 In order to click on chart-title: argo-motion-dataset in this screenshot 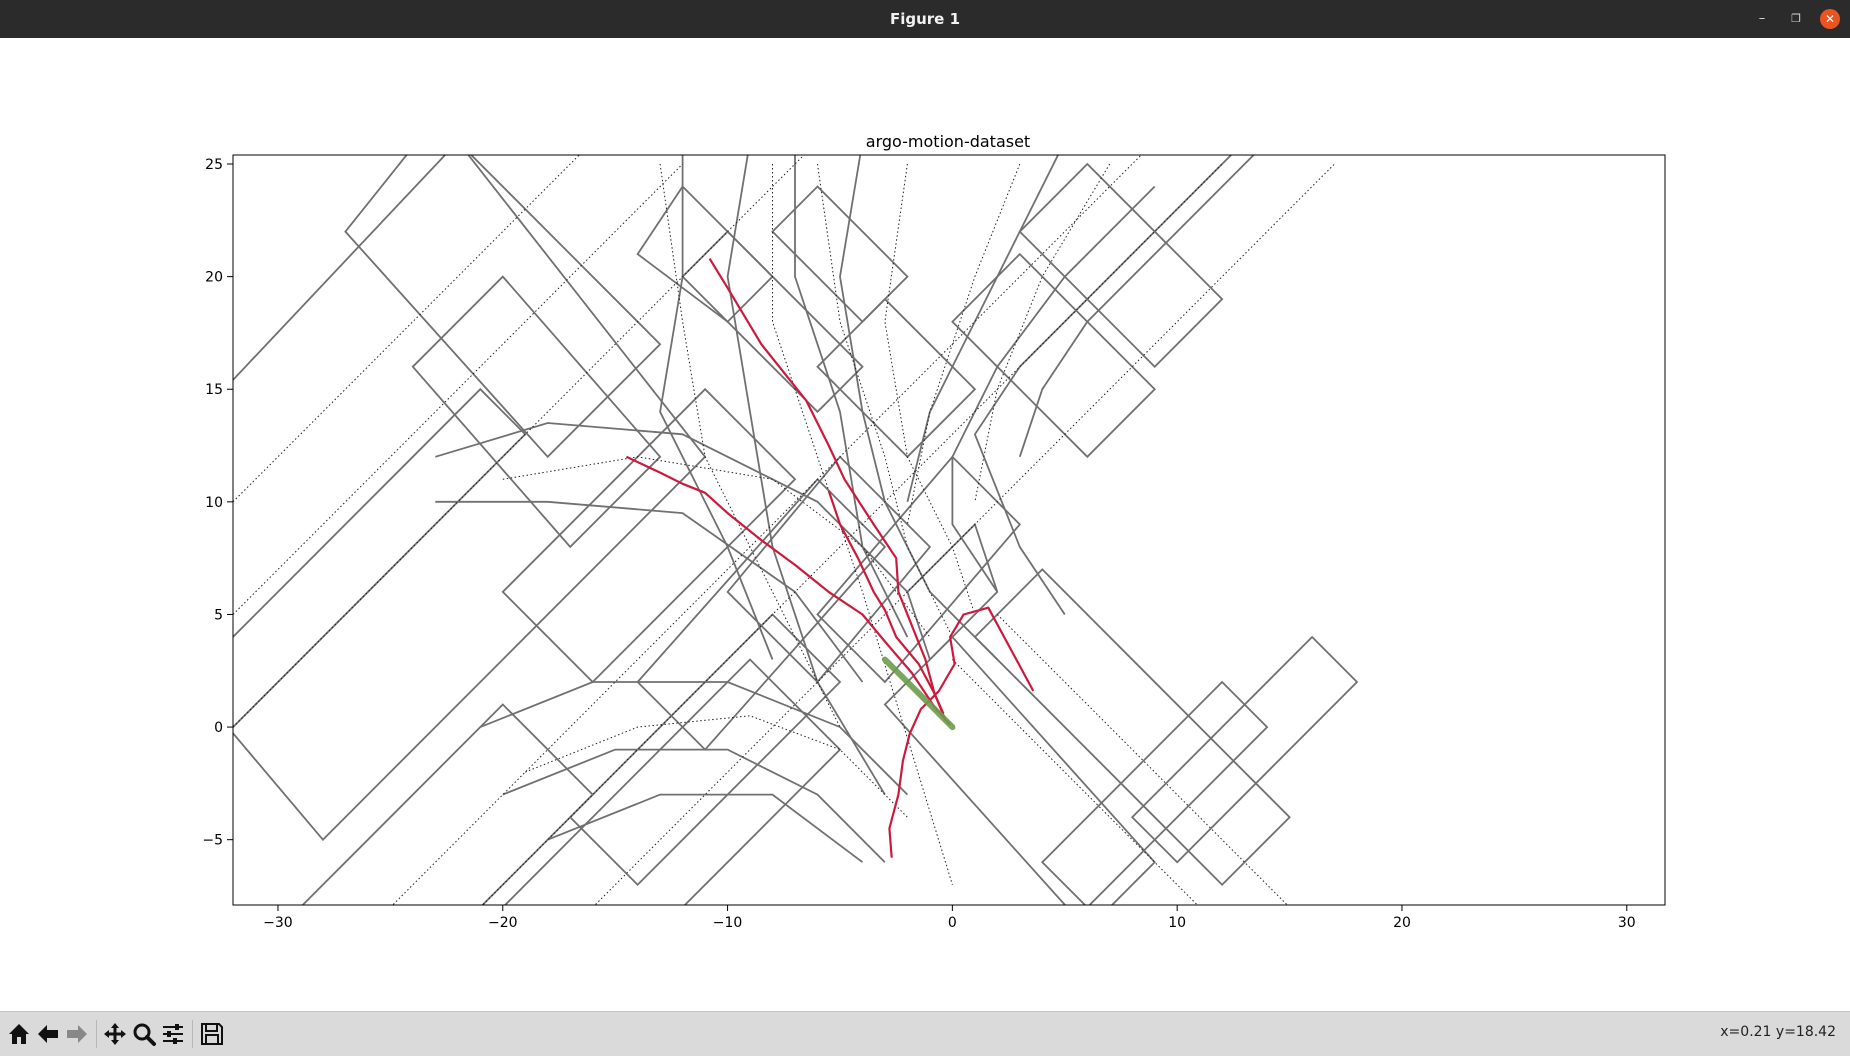, I will do `click(948, 141)`.